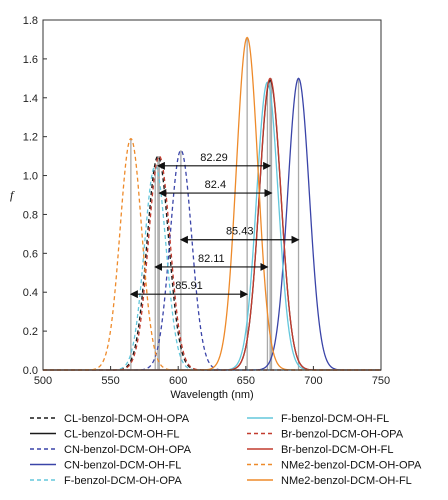 This screenshot has height=500, width=448. I want to click on x-tick-label-0: 500, so click(43, 381).